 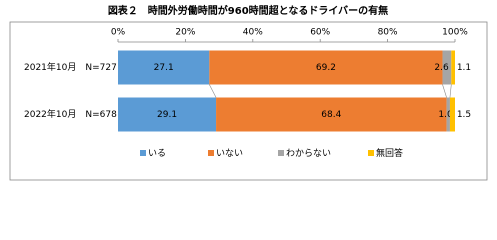 I want to click on x-tick-label: 100%, so click(x=455, y=33).